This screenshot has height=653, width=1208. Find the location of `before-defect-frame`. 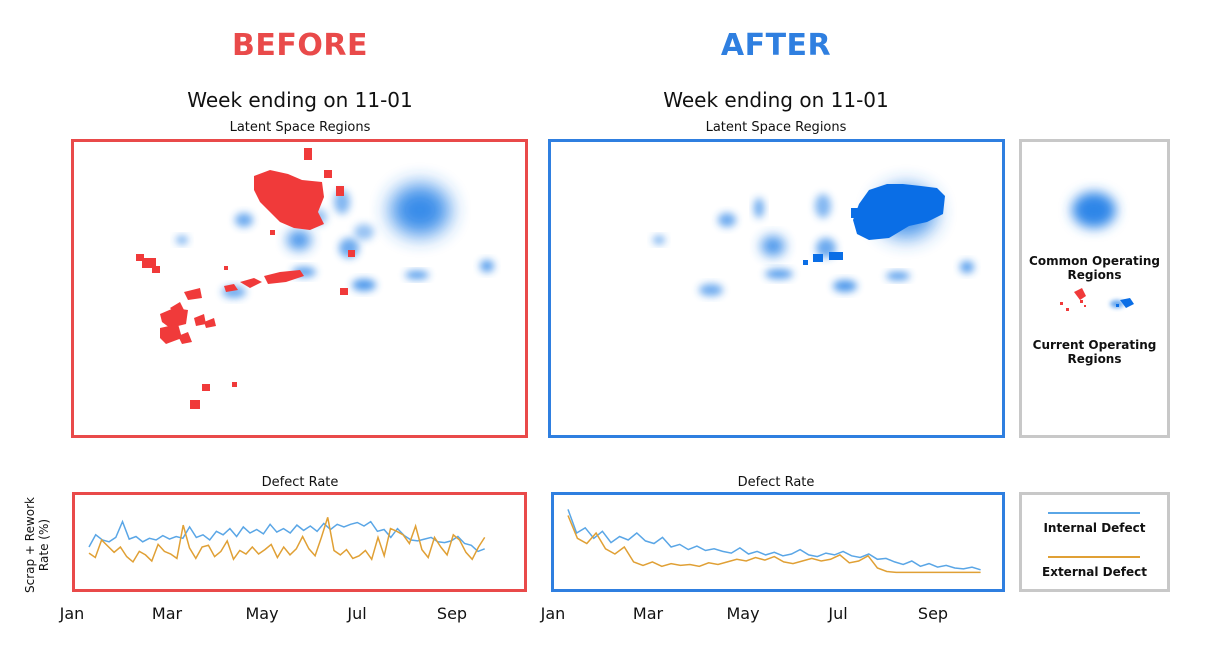

before-defect-frame is located at coordinates (299, 542).